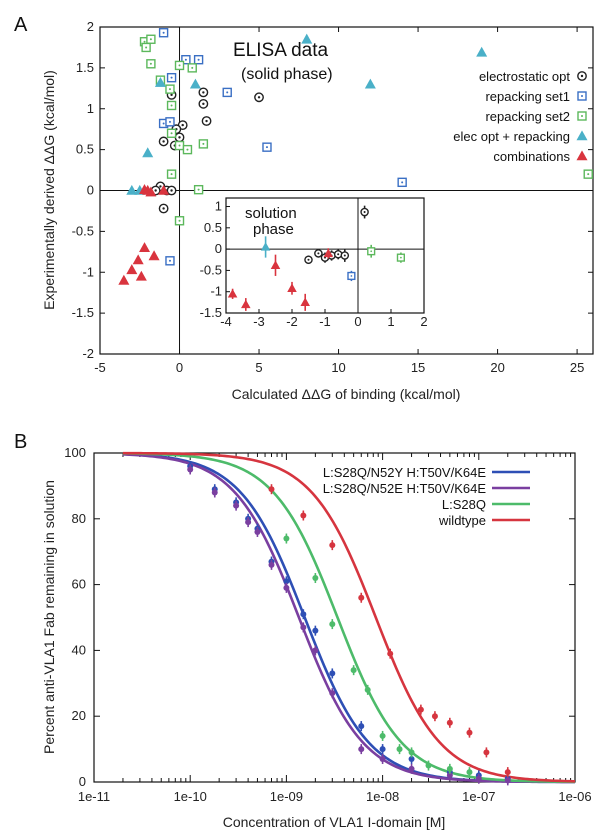  Describe the element at coordinates (338, 367) in the screenshot. I see `x-tick-label: 10` at that location.